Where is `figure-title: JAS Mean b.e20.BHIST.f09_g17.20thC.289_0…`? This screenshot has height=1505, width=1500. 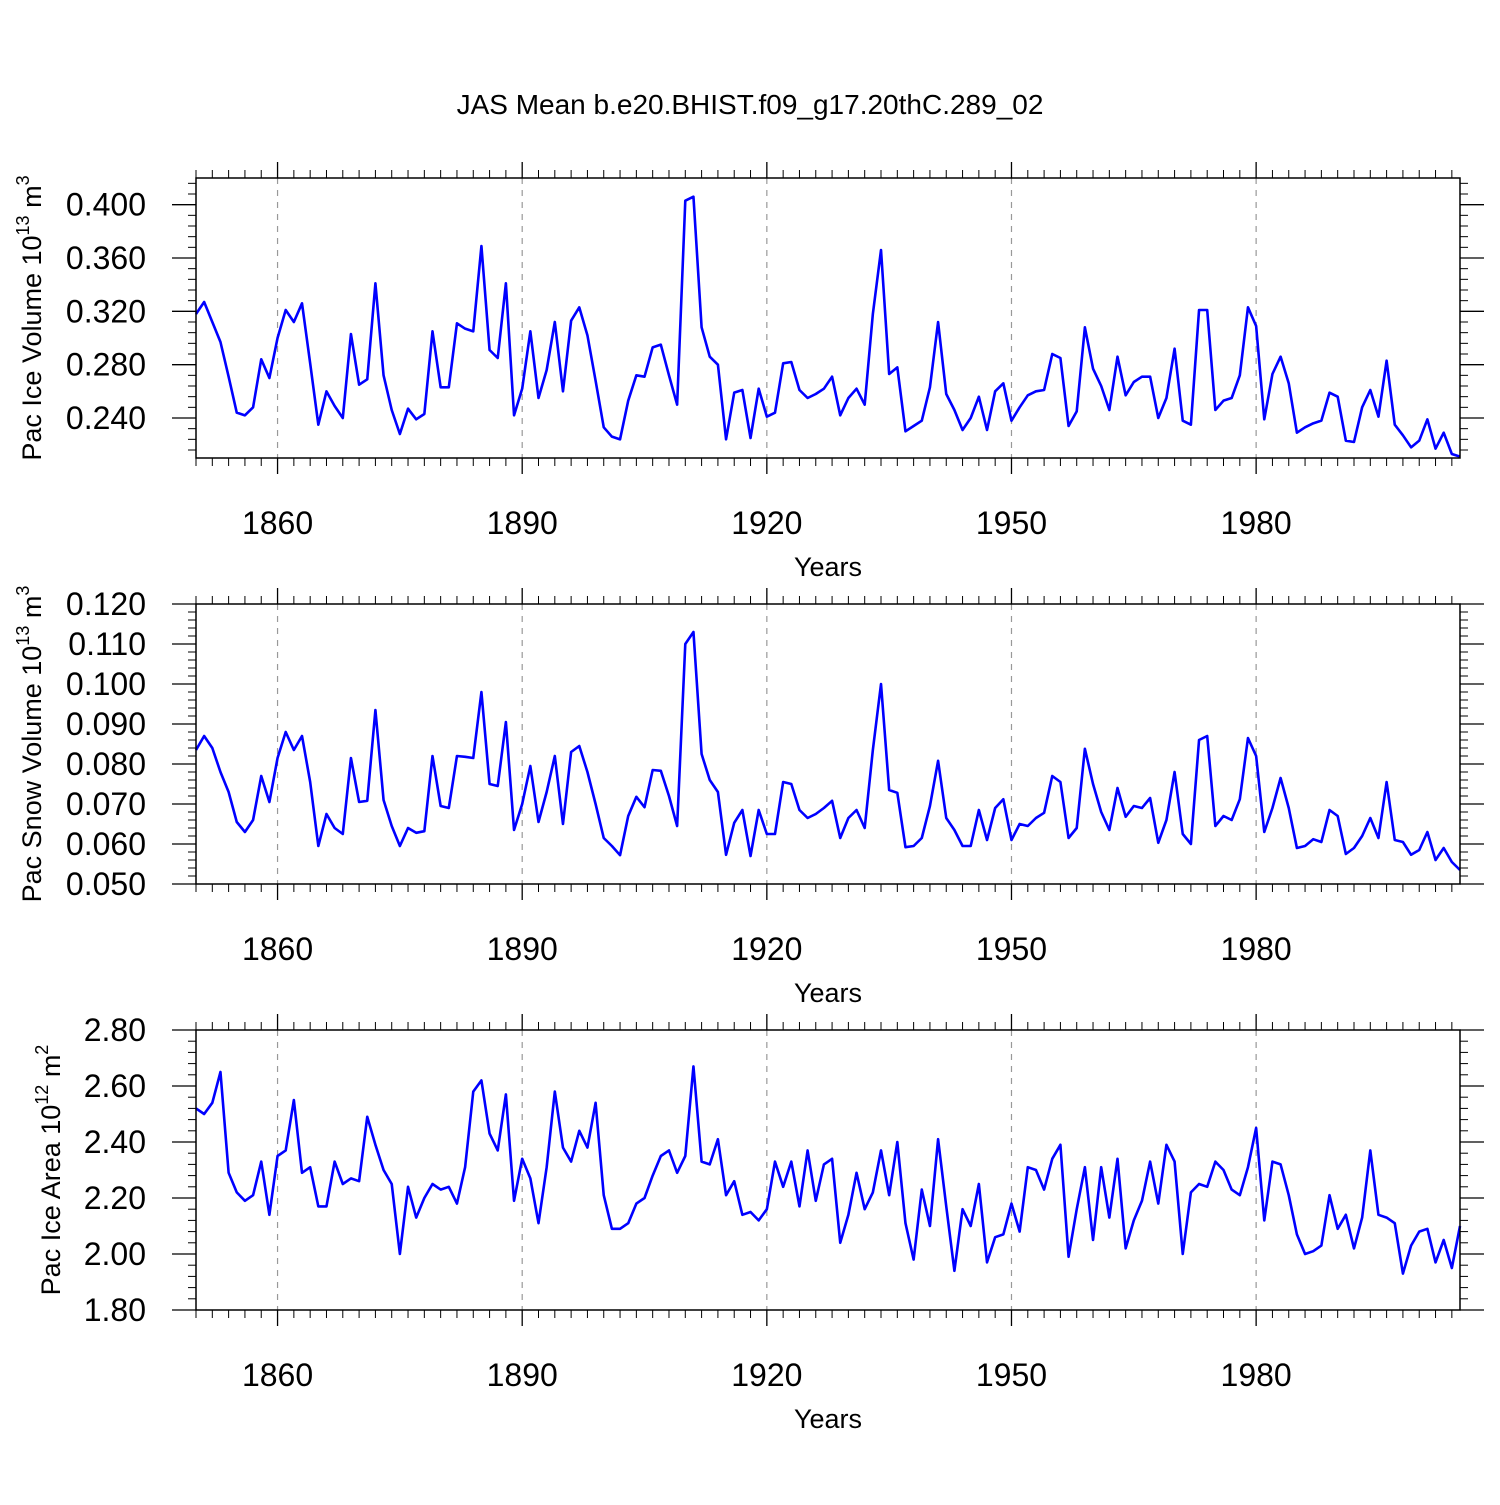 figure-title: JAS Mean b.e20.BHIST.f09_g17.20thC.289_0… is located at coordinates (750, 104).